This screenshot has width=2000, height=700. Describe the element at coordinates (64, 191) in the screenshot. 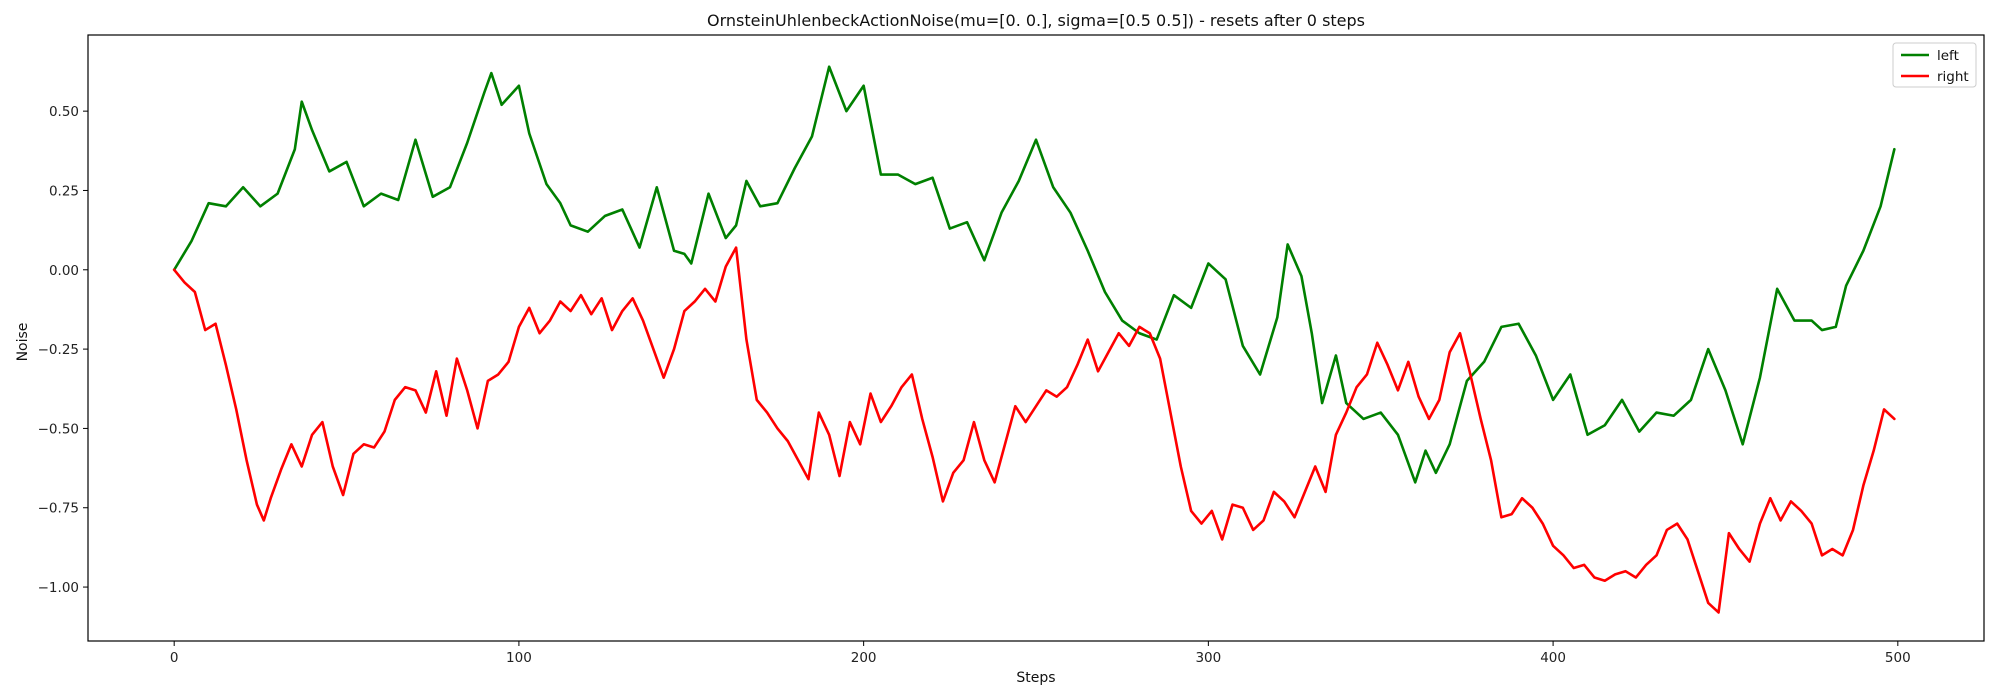

I see `y-tick-label: 0.25` at that location.